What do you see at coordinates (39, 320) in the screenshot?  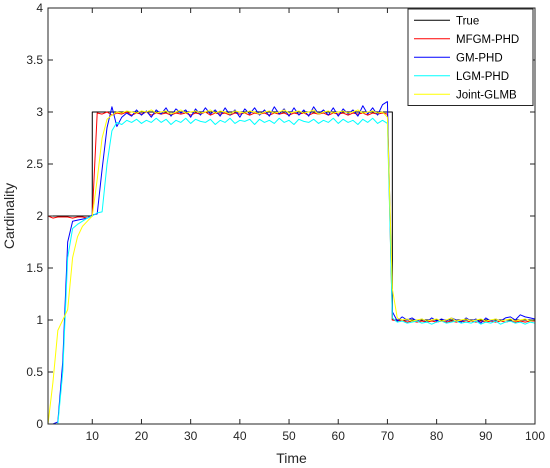 I see `y-tick-label: 1` at bounding box center [39, 320].